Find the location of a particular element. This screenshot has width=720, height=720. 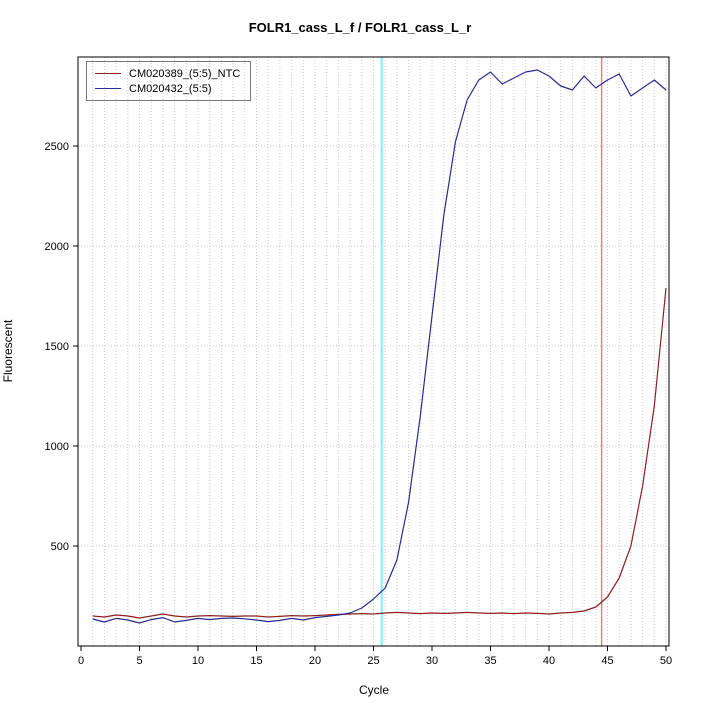

chart-title: FOLR1_cass_L_f / FOLR1_cass_L_r is located at coordinates (360, 27).